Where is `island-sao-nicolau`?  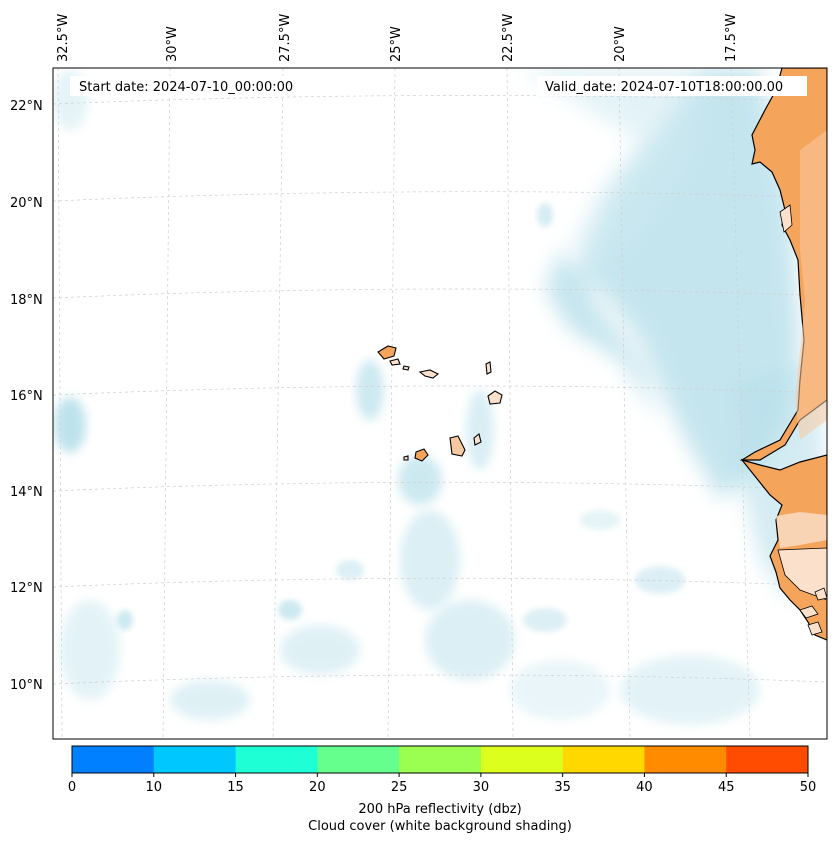 island-sao-nicolau is located at coordinates (429, 374).